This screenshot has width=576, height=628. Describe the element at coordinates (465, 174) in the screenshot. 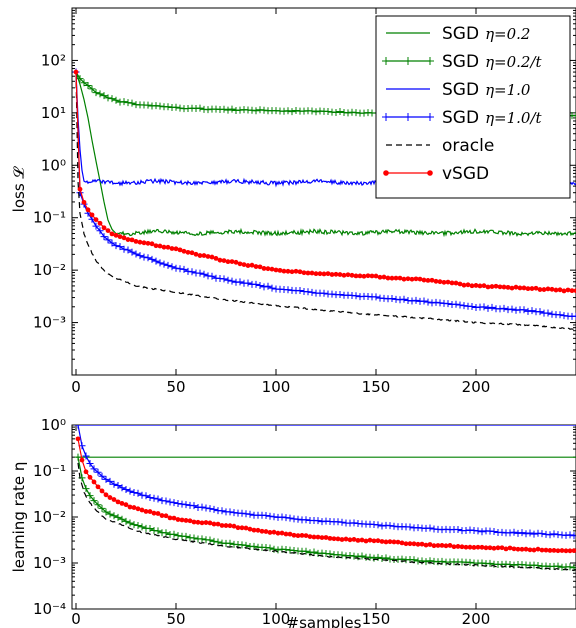

I see `legend-label: vSGD` at that location.